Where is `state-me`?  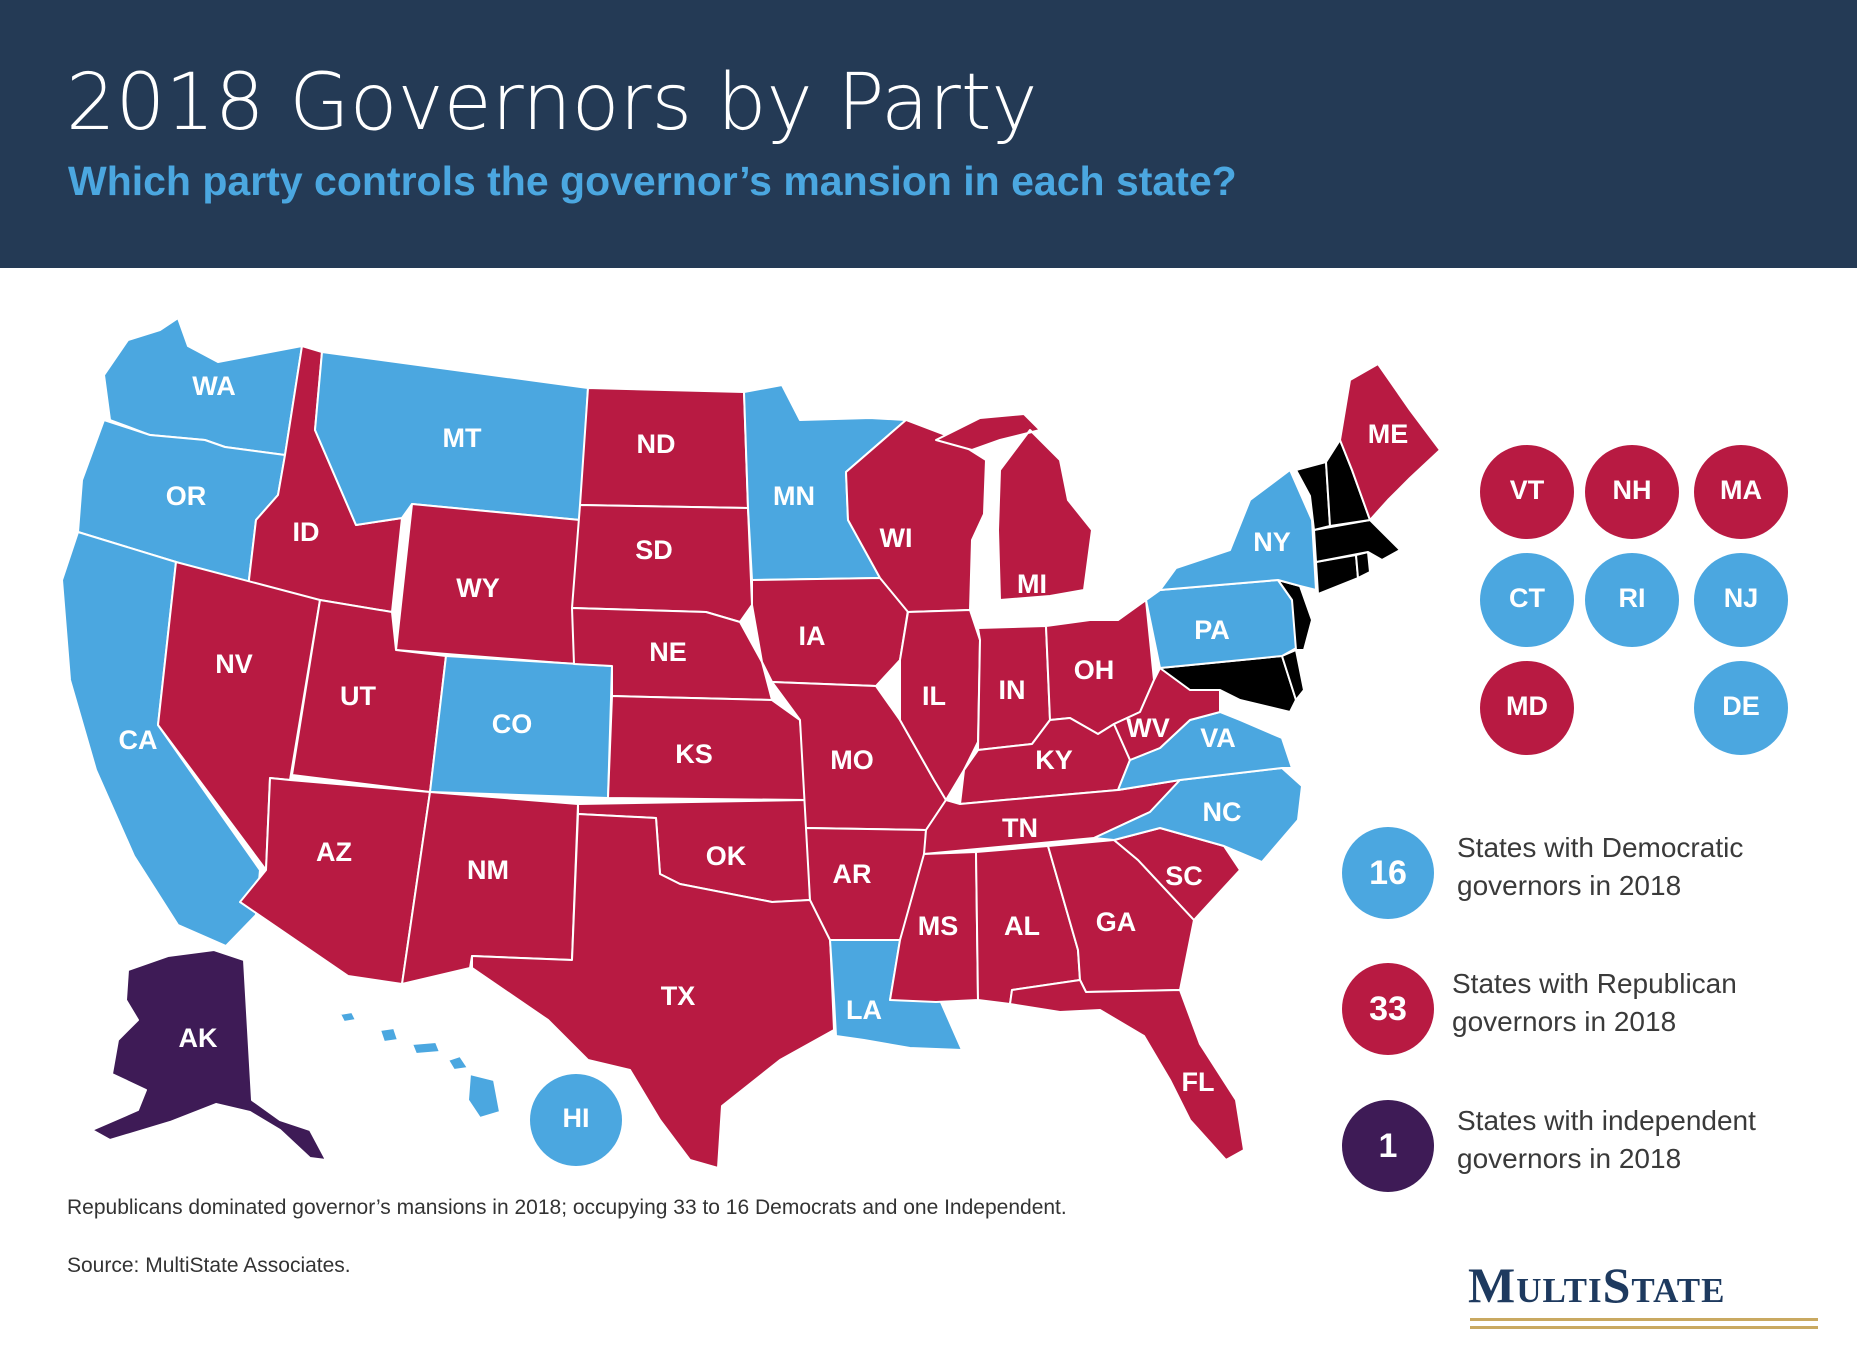
state-me is located at coordinates (1390, 442).